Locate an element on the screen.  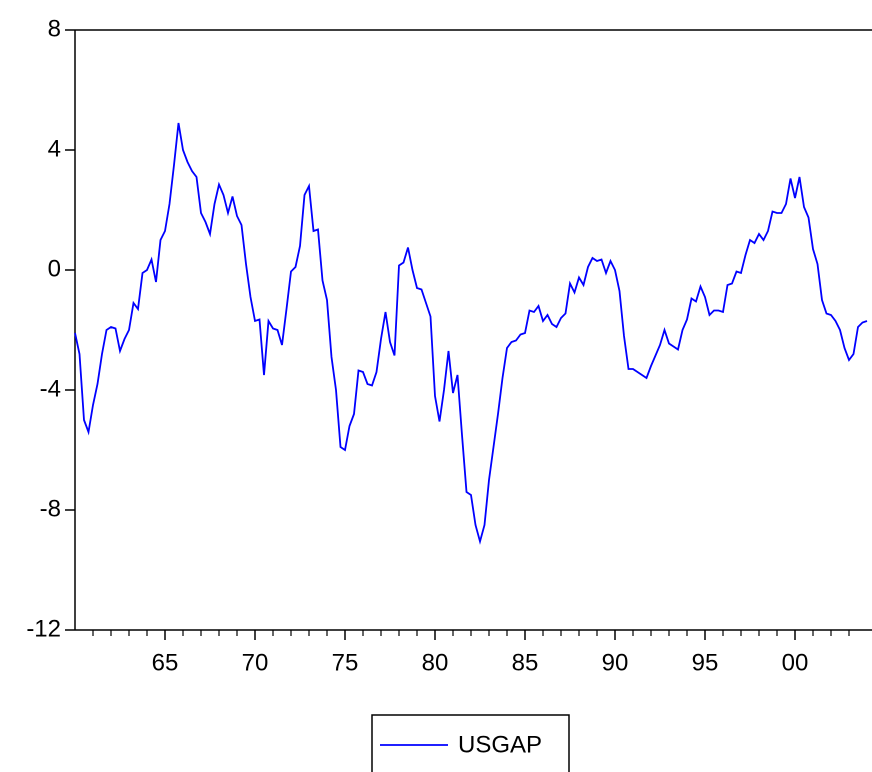
y-tick-label: 0 is located at coordinates (54, 268).